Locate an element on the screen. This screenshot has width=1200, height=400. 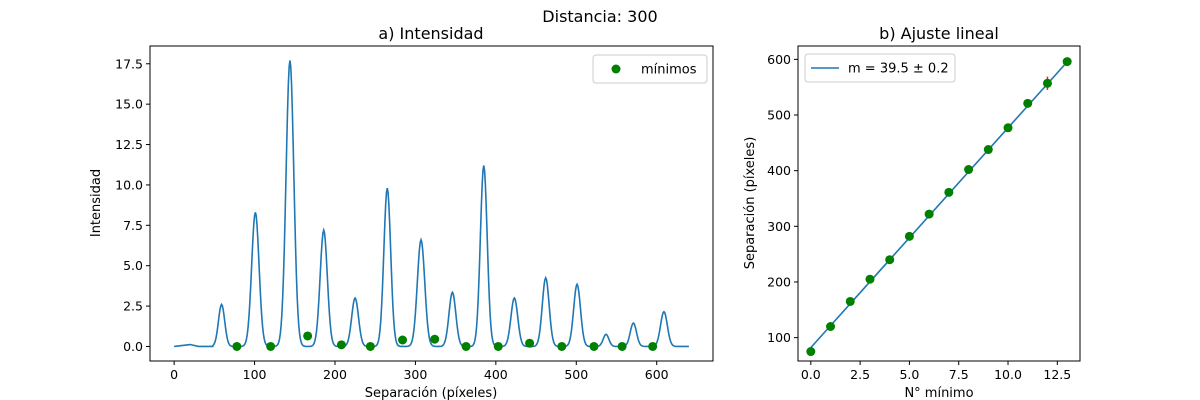
panel-a-legend-box is located at coordinates (650, 69).